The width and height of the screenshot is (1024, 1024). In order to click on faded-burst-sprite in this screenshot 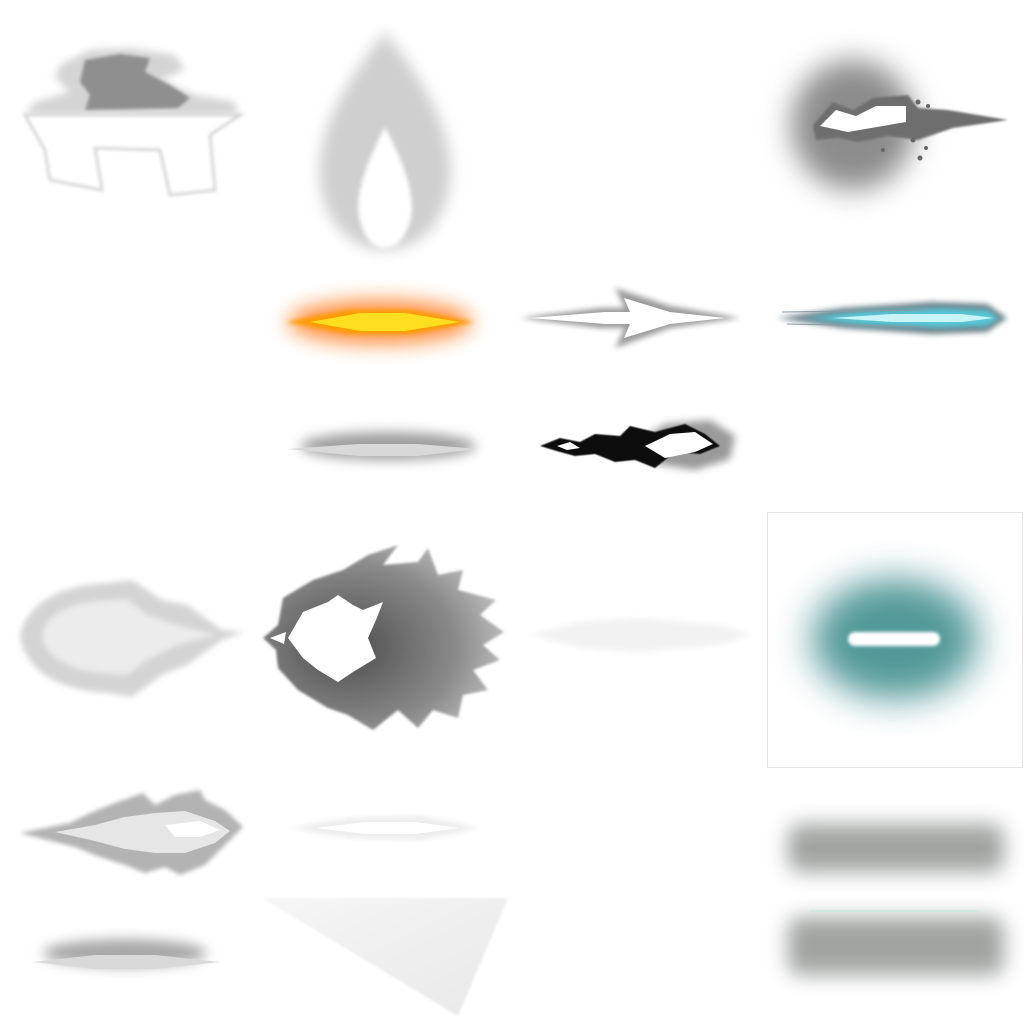, I will do `click(132, 638)`.